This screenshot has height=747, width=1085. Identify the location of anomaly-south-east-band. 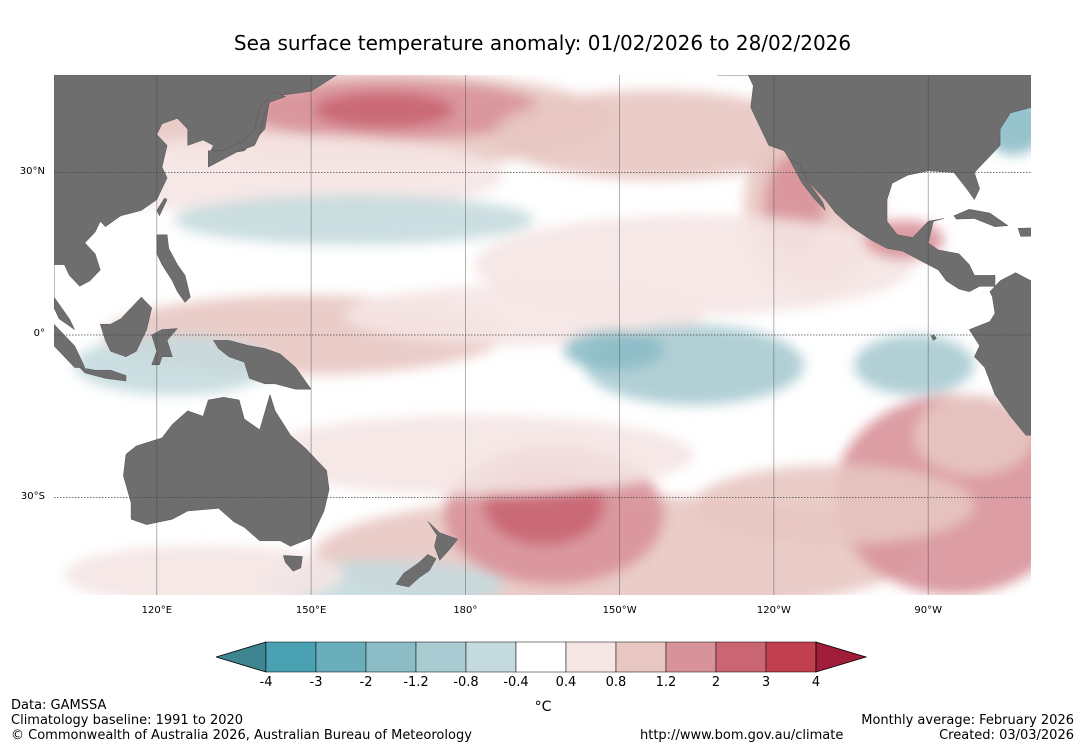
(834, 505).